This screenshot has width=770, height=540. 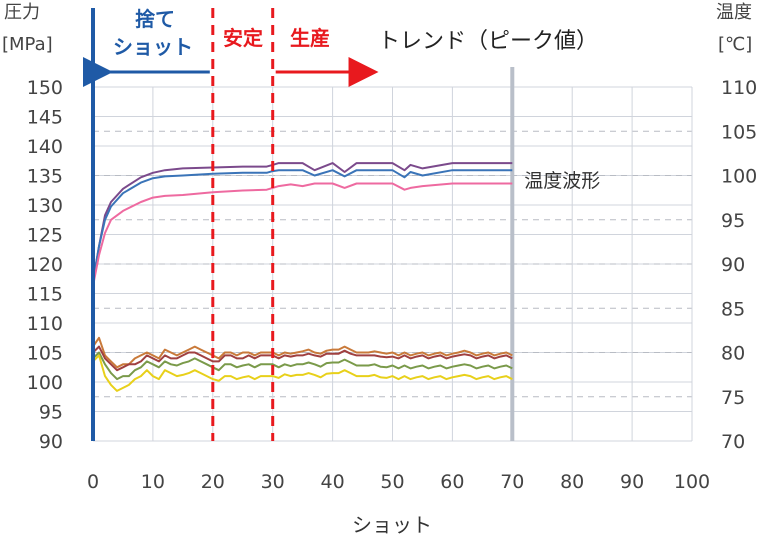 I want to click on y-left-tick-label: 100, so click(x=45, y=383).